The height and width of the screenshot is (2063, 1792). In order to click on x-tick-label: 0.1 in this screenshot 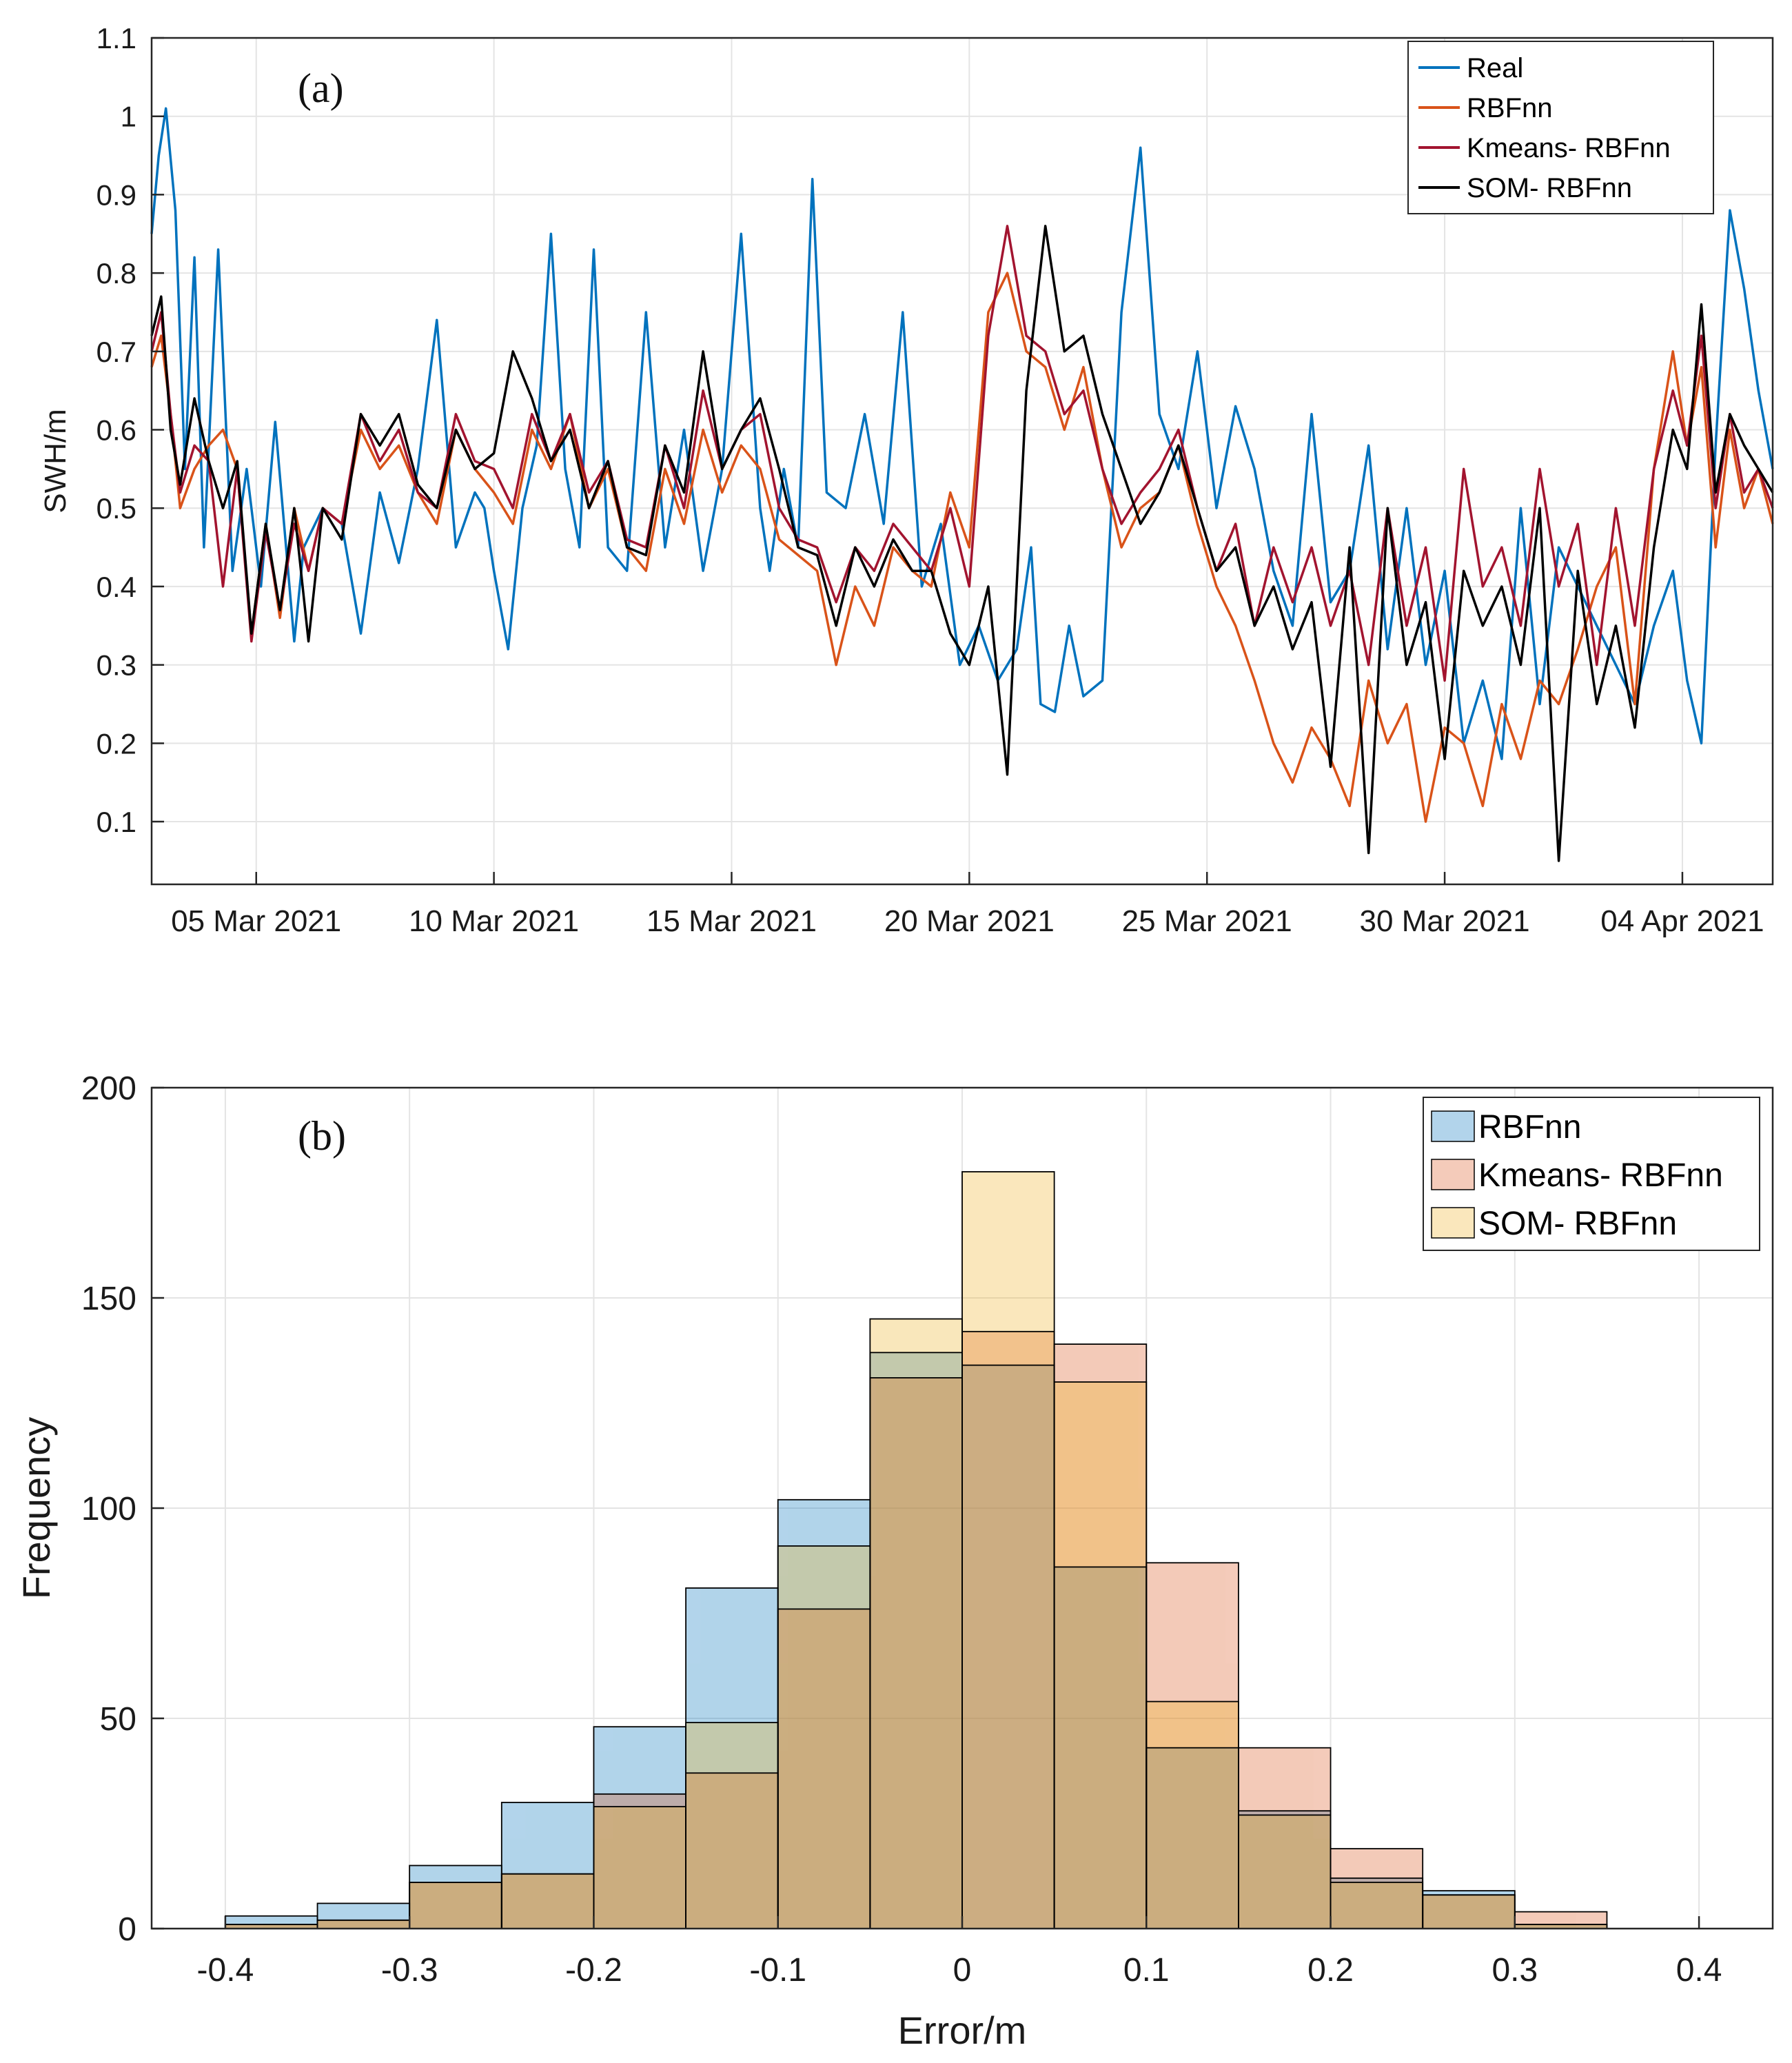, I will do `click(1146, 1970)`.